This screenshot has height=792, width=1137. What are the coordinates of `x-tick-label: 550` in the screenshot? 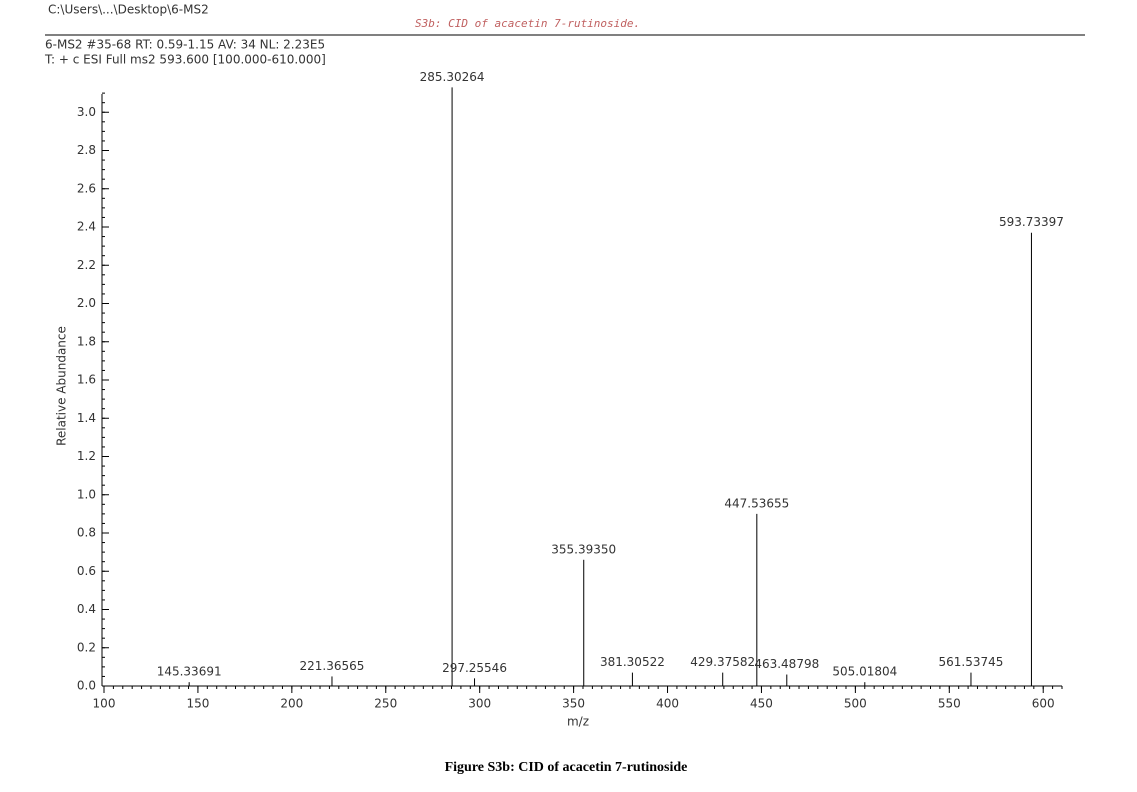 It's located at (949, 704).